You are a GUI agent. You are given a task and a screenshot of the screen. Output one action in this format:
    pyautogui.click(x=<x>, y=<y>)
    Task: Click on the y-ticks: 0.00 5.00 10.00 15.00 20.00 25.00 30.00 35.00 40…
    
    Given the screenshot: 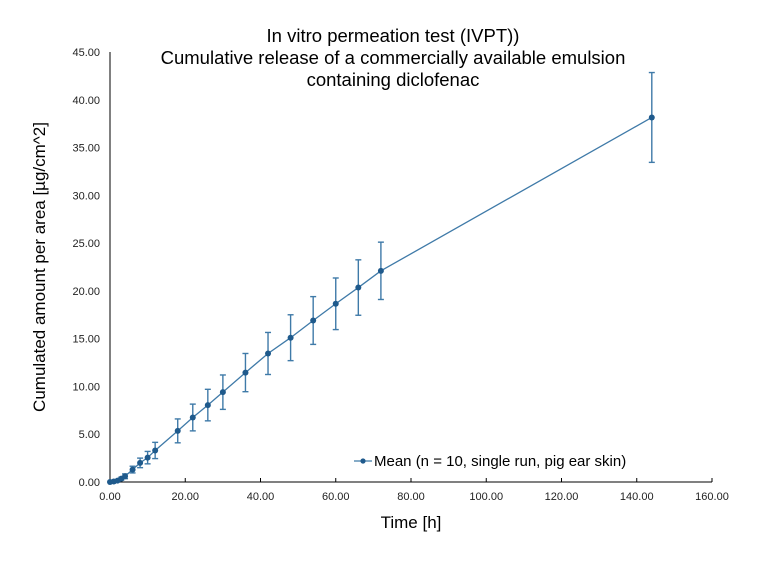 What is the action you would take?
    pyautogui.click(x=86, y=268)
    